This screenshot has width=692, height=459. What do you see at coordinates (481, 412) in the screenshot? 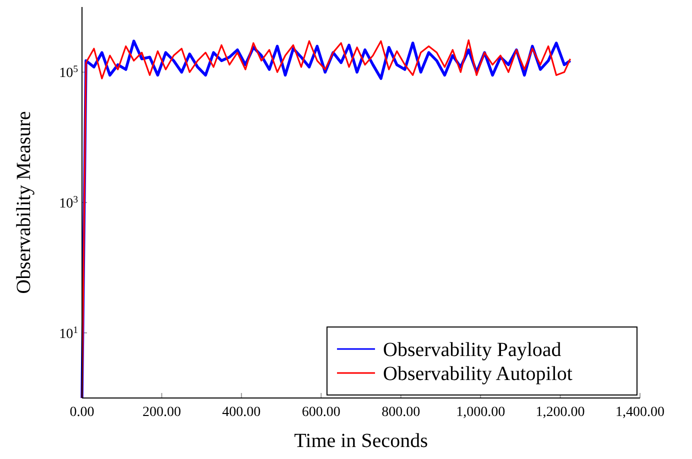
I see `x-tick-label: 1,000.00` at bounding box center [481, 412].